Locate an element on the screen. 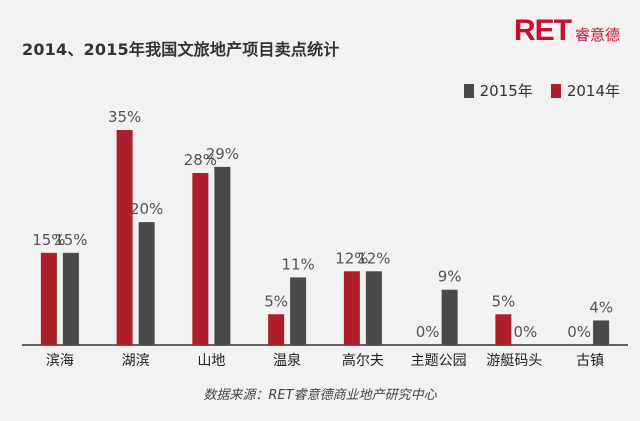  data-label-2014: 28% is located at coordinates (200, 160).